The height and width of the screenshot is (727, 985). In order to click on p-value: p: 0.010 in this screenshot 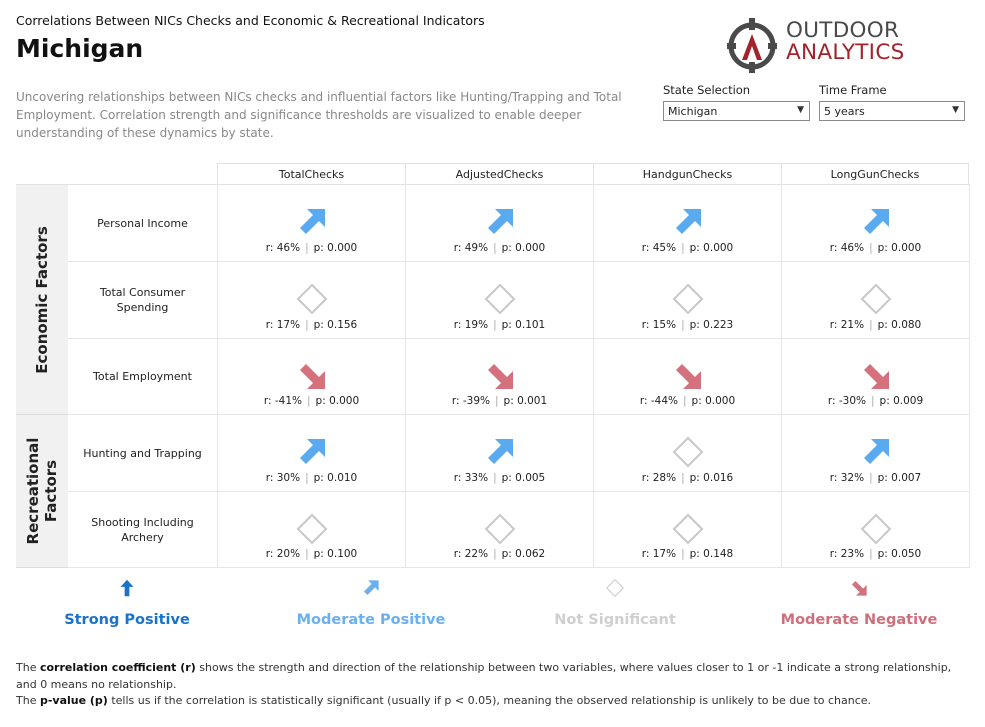, I will do `click(335, 478)`.